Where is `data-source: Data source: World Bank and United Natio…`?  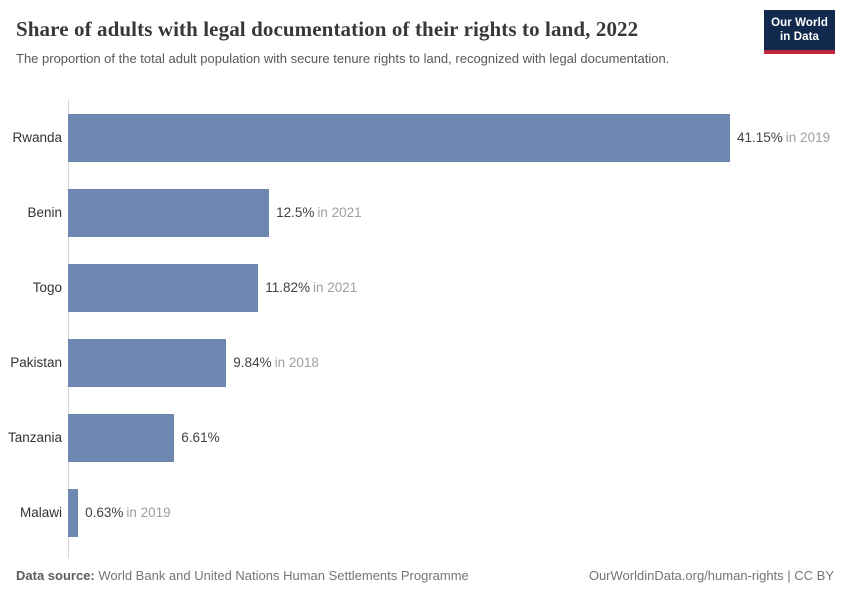 data-source: Data source: World Bank and United Natio… is located at coordinates (242, 575).